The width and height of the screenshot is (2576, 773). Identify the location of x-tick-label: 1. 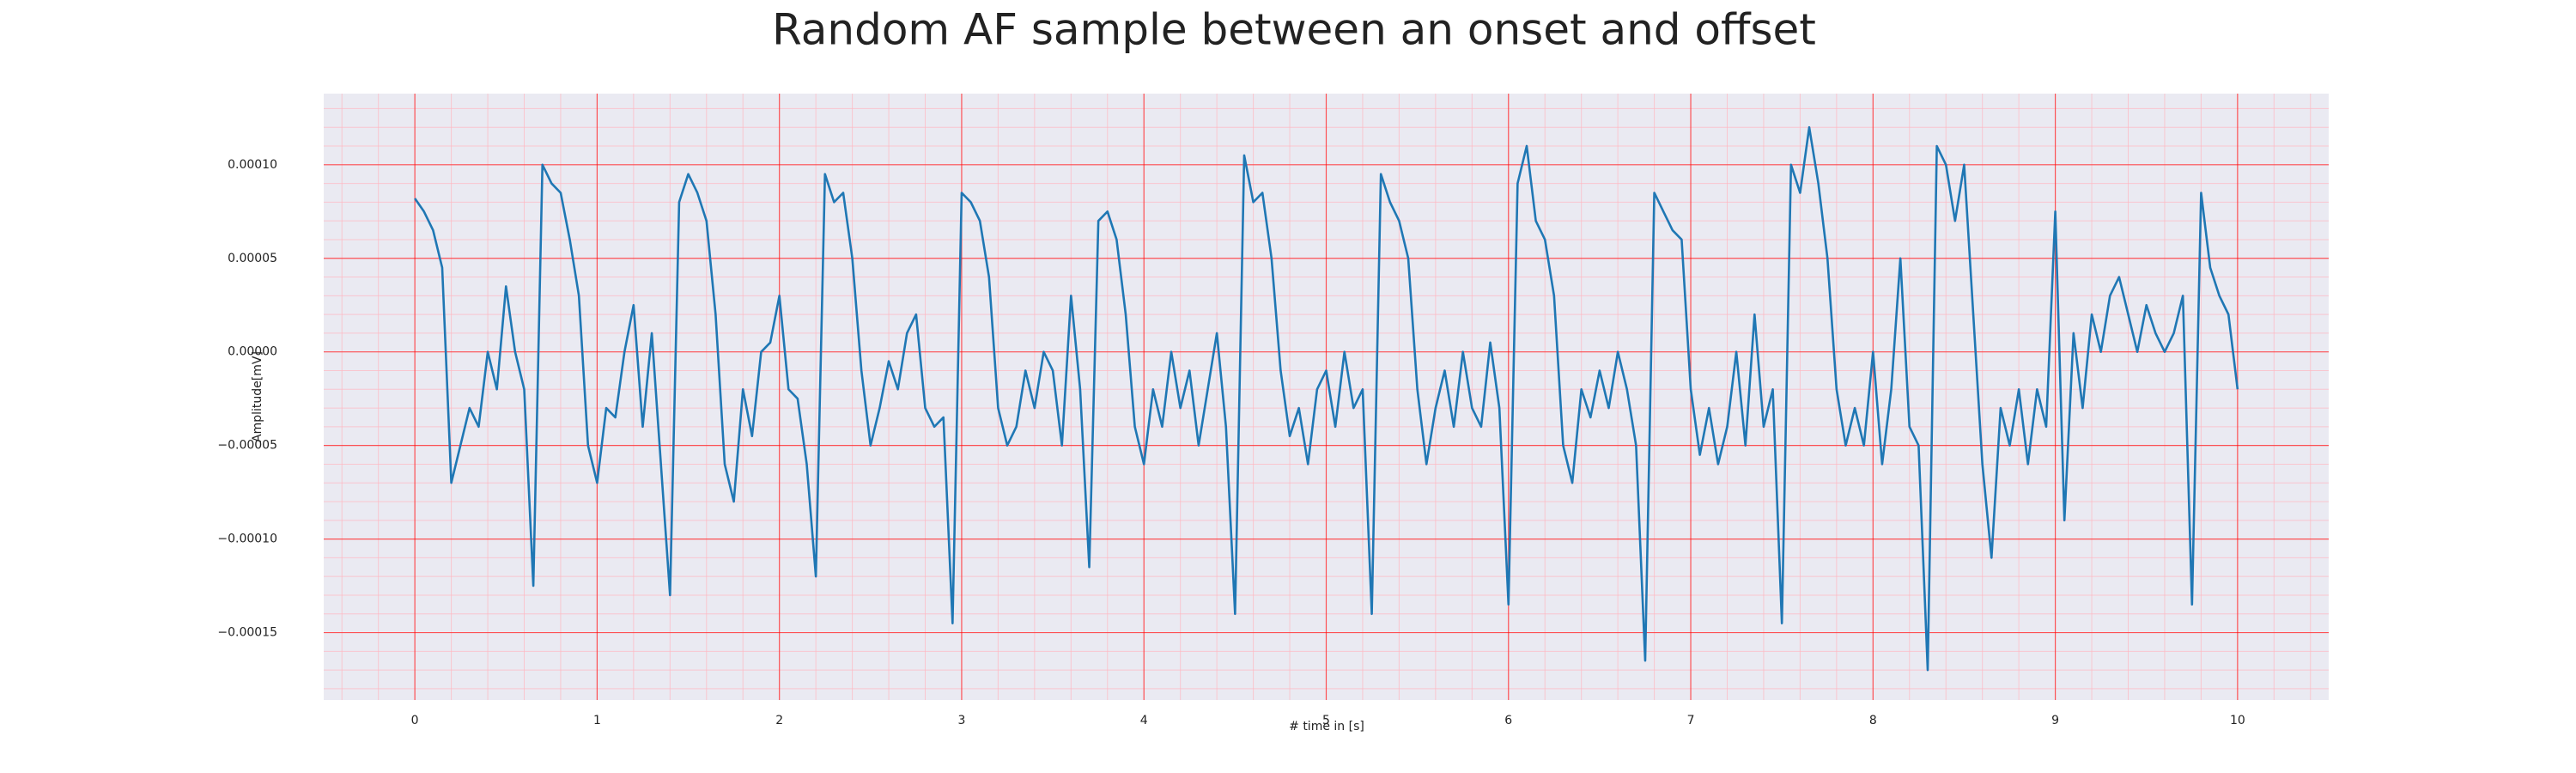
(597, 720).